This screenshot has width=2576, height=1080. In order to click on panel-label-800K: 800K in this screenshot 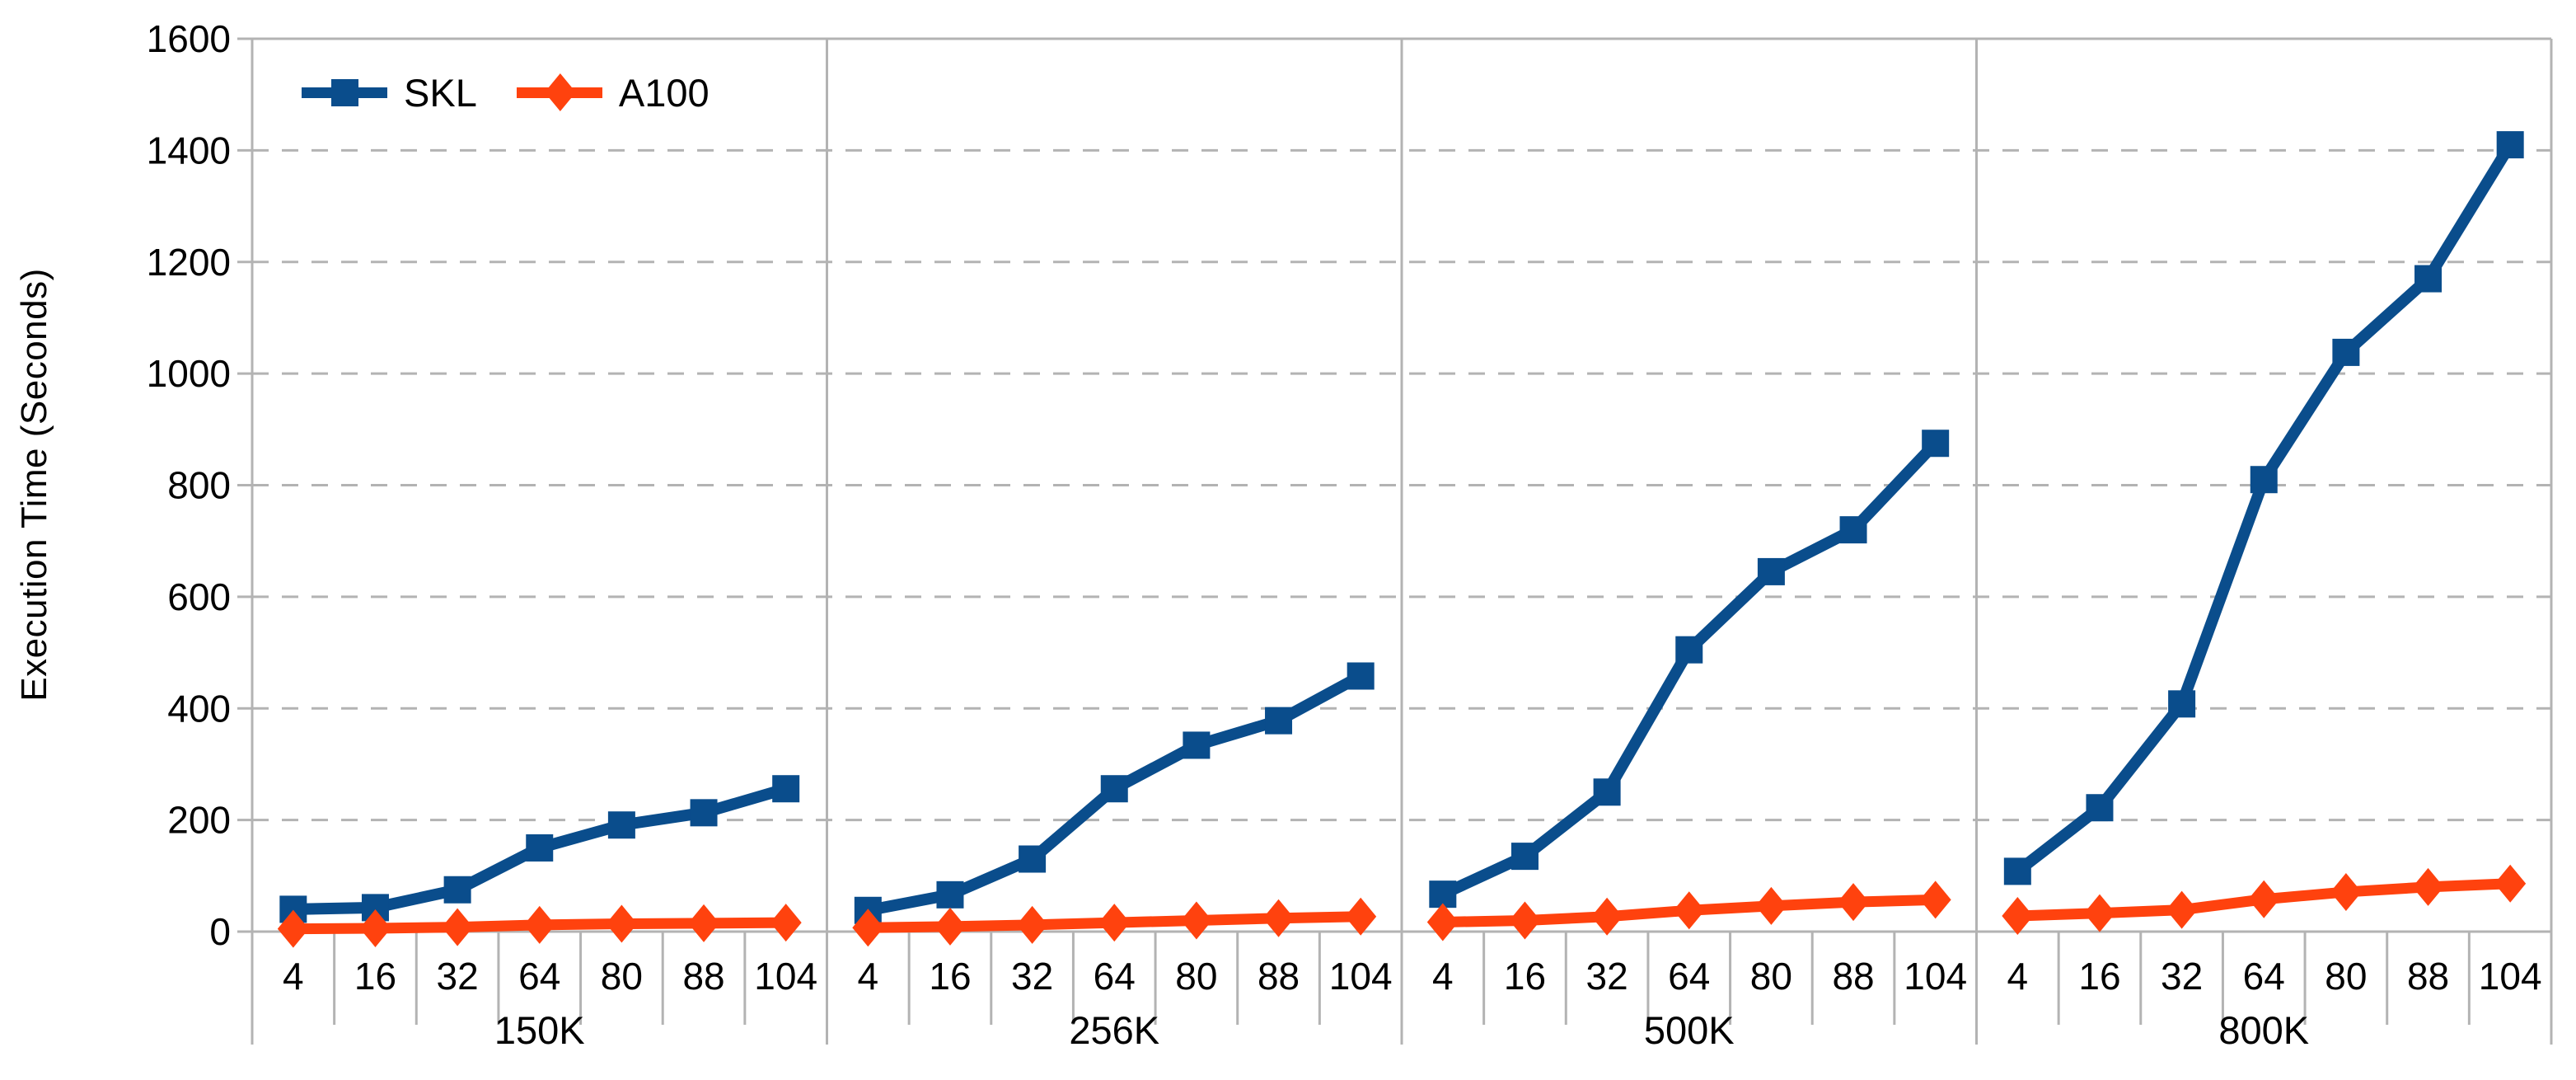, I will do `click(2263, 1030)`.